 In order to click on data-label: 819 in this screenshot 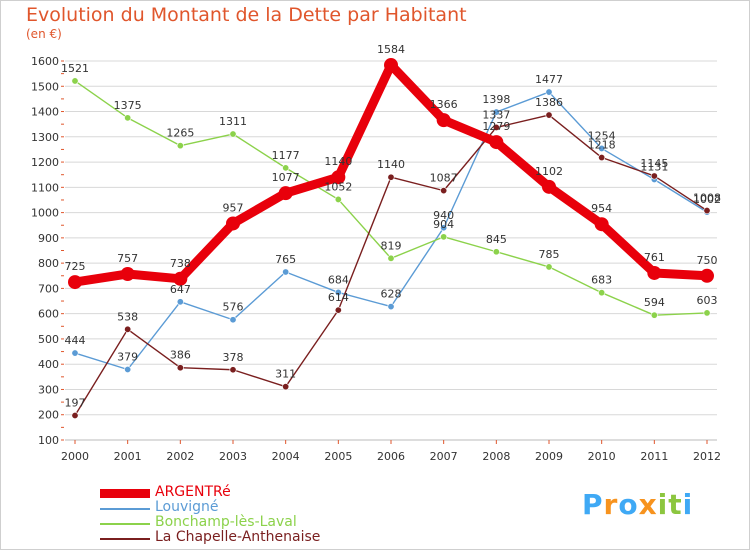, I will do `click(391, 245)`.